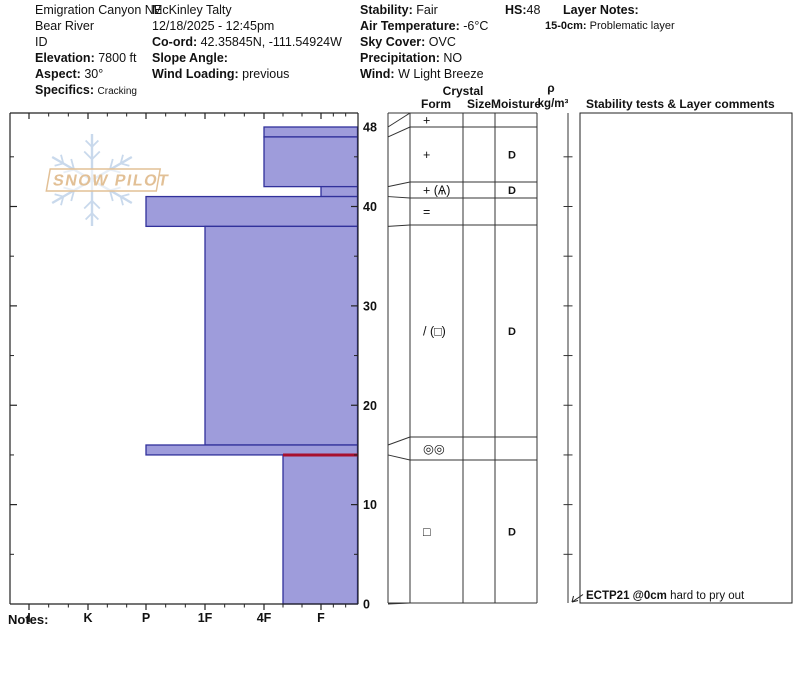 Image resolution: width=800 pixels, height=676 pixels. I want to click on observer-field-1-label: Slope Angle:, so click(190, 58).